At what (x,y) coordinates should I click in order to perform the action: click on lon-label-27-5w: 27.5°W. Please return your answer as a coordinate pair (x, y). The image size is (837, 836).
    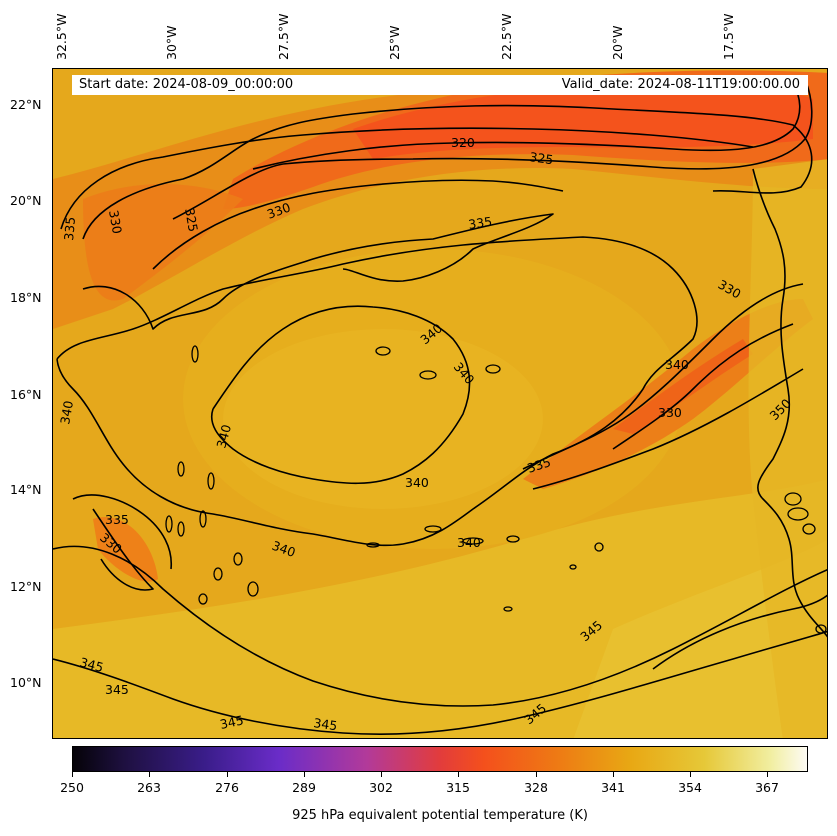
    Looking at the image, I should click on (283, 36).